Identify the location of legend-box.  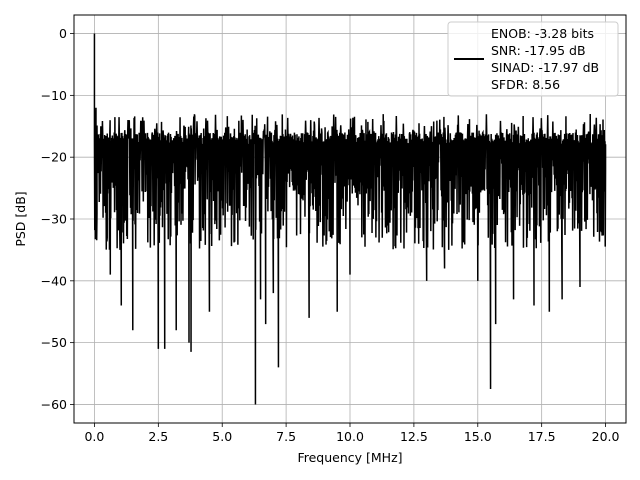
(533, 59).